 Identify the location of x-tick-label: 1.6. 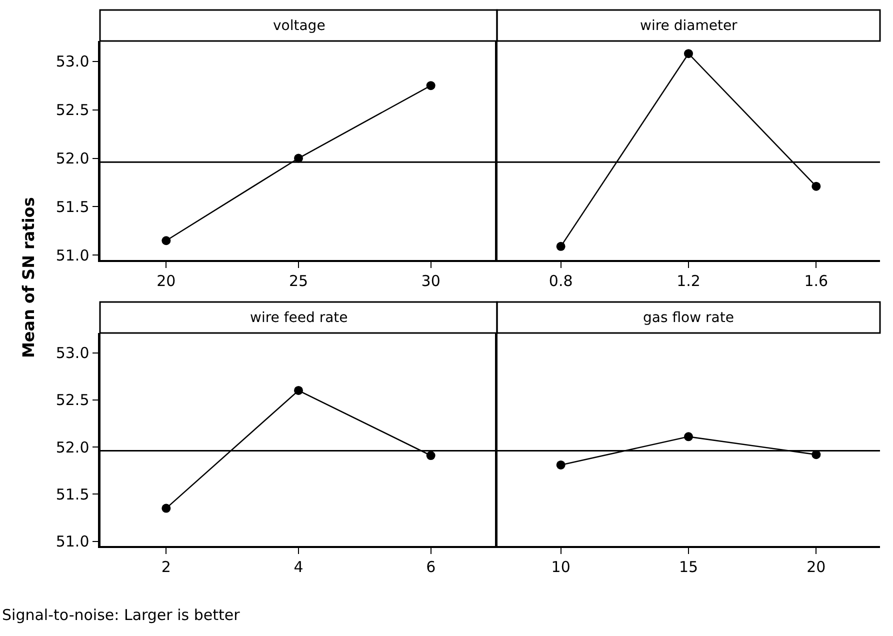
(816, 281).